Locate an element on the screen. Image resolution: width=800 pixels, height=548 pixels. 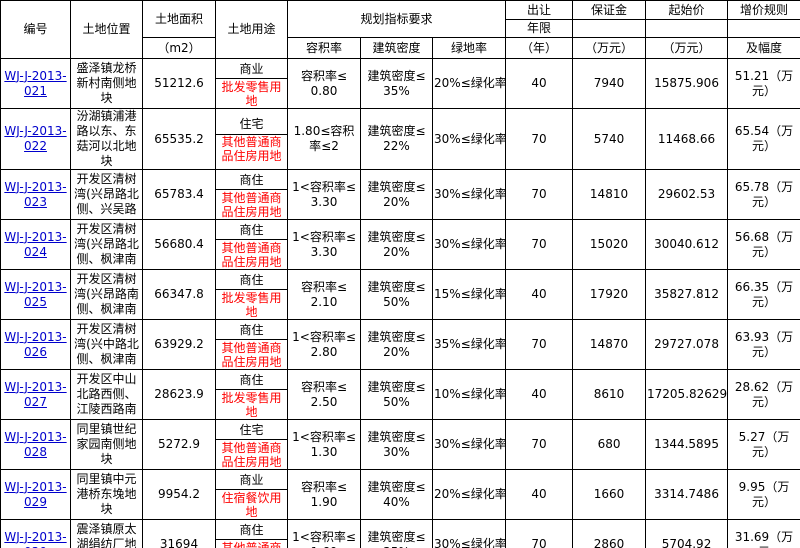
land-location-cell: 震泽镇原太 湖绢纺厂地 块 is located at coordinates (106, 533).